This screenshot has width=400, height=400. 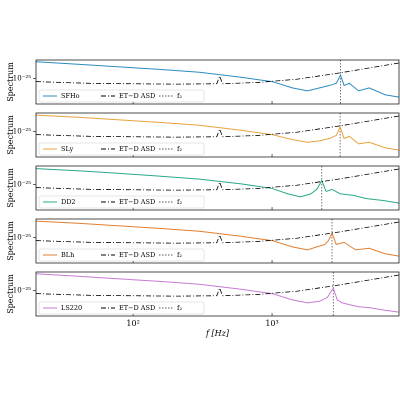 What do you see at coordinates (68, 202) in the screenshot?
I see `legend-label: DD2` at bounding box center [68, 202].